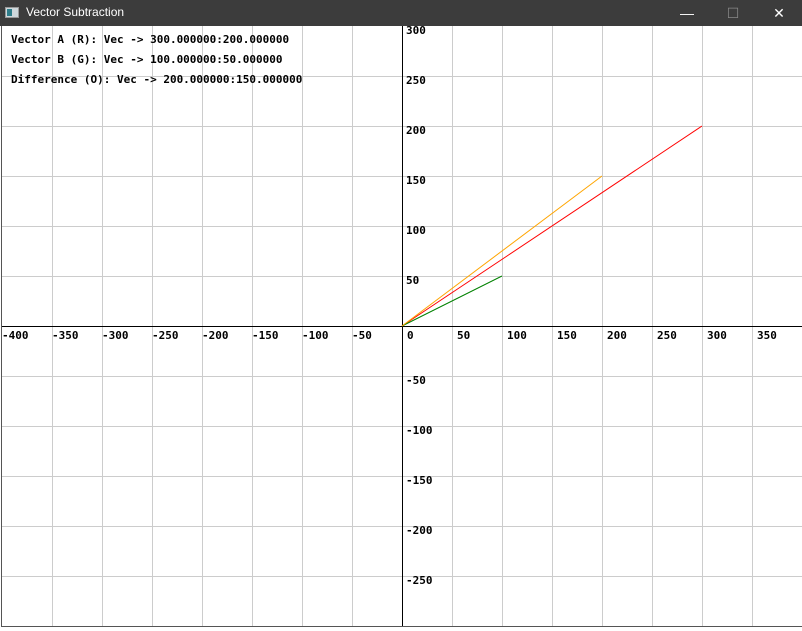  Describe the element at coordinates (75, 12) in the screenshot. I see `window-title: Vector Subtraction` at that location.